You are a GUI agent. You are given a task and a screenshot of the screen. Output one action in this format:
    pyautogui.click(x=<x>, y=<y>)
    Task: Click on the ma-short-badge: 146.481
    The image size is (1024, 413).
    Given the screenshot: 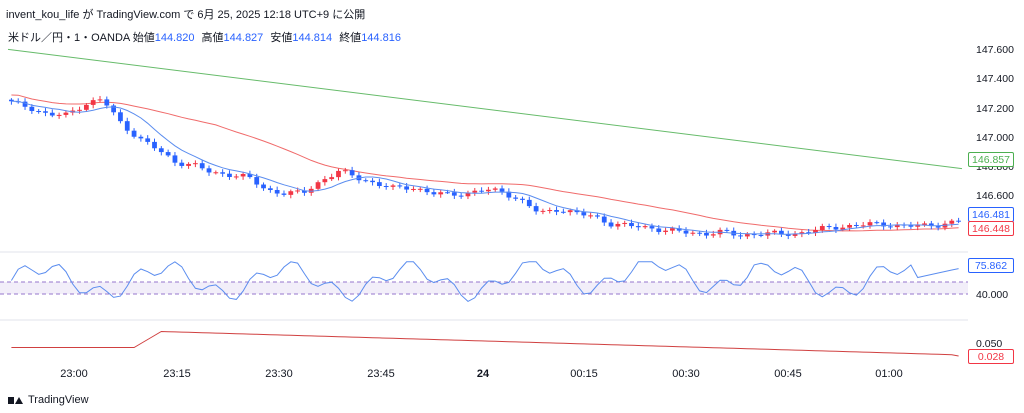 What is the action you would take?
    pyautogui.click(x=991, y=214)
    